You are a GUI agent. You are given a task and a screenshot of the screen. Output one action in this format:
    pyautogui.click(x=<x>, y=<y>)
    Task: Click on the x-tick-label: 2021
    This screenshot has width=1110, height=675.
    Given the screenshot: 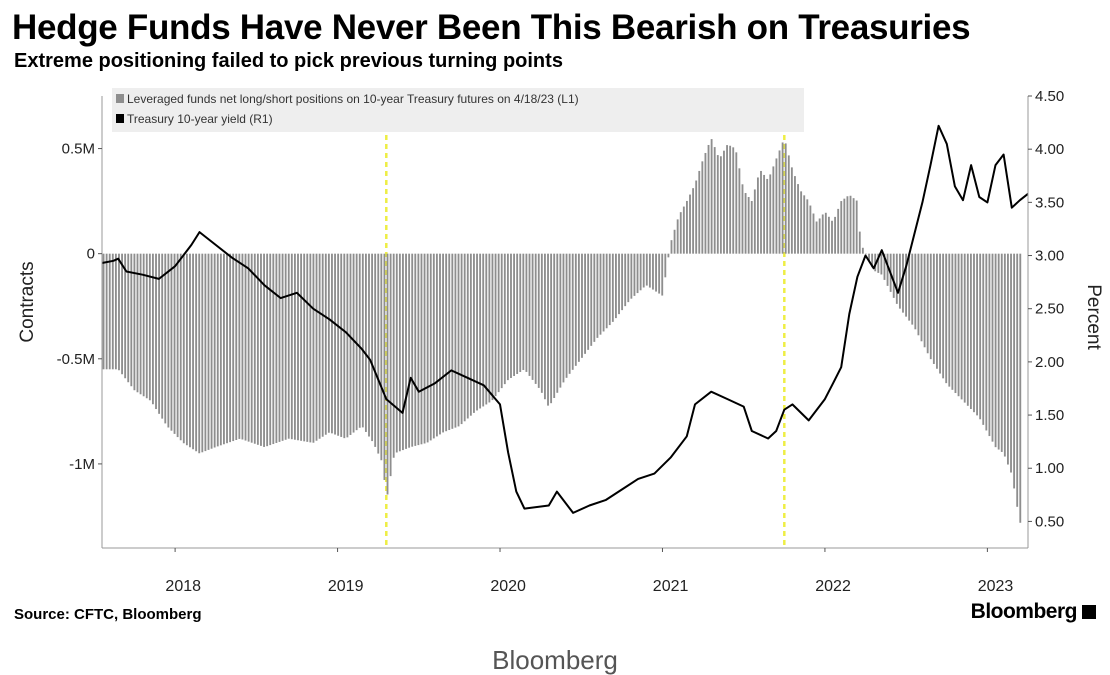 What is the action you would take?
    pyautogui.click(x=671, y=586)
    